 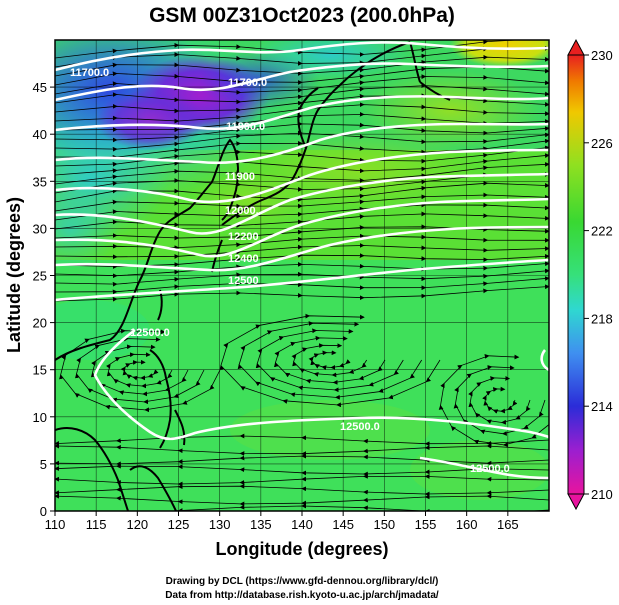 What do you see at coordinates (576, 502) in the screenshot?
I see `colorbar-min-triangle` at bounding box center [576, 502].